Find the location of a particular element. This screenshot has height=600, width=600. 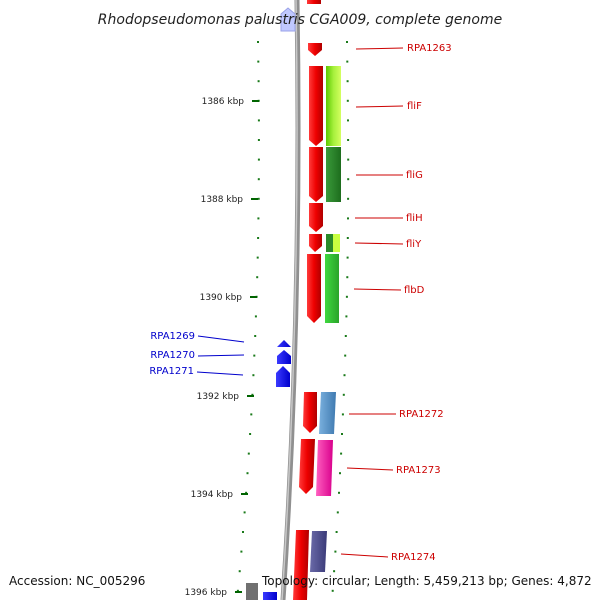

tick-label: 1388 kbp is located at coordinates (222, 200).